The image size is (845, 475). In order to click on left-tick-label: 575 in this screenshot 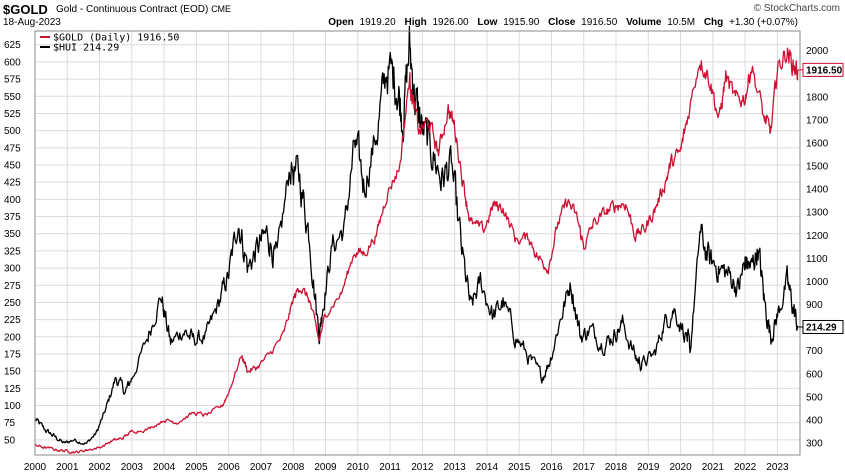, I will do `click(12, 80)`.